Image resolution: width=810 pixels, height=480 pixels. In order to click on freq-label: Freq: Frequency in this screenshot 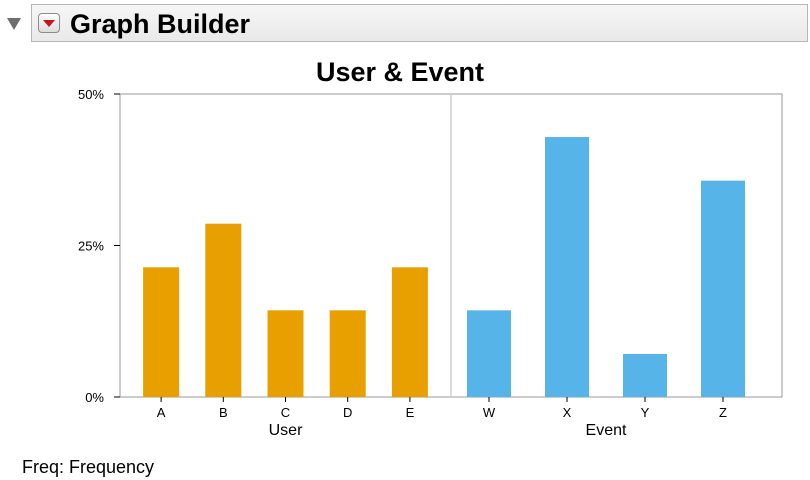, I will do `click(88, 467)`.